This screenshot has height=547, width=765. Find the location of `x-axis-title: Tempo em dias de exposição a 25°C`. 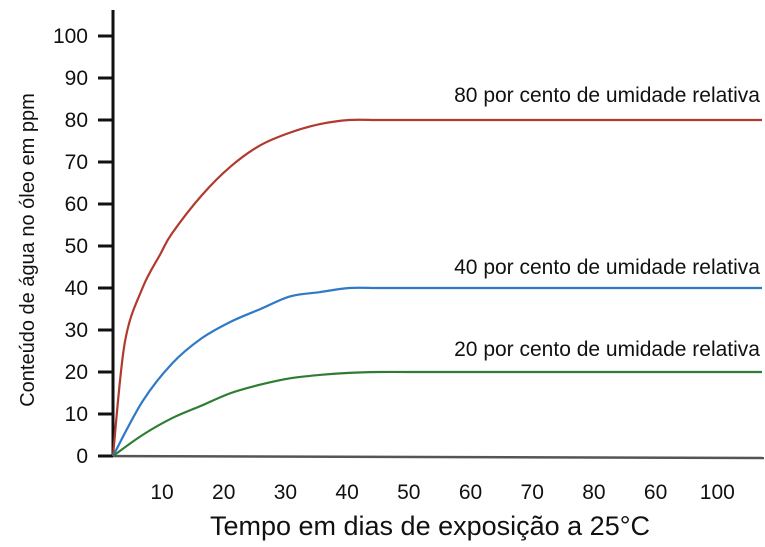

x-axis-title: Tempo em dias de exposição a 25°C is located at coordinates (430, 526).